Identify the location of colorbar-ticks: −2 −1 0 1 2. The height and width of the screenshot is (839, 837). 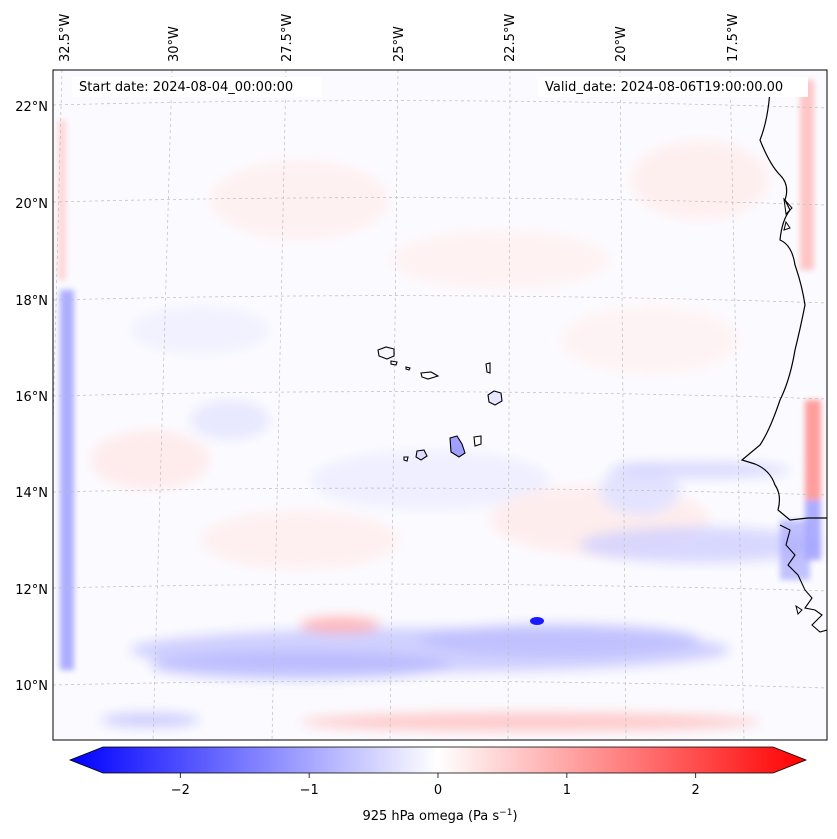
(435, 785).